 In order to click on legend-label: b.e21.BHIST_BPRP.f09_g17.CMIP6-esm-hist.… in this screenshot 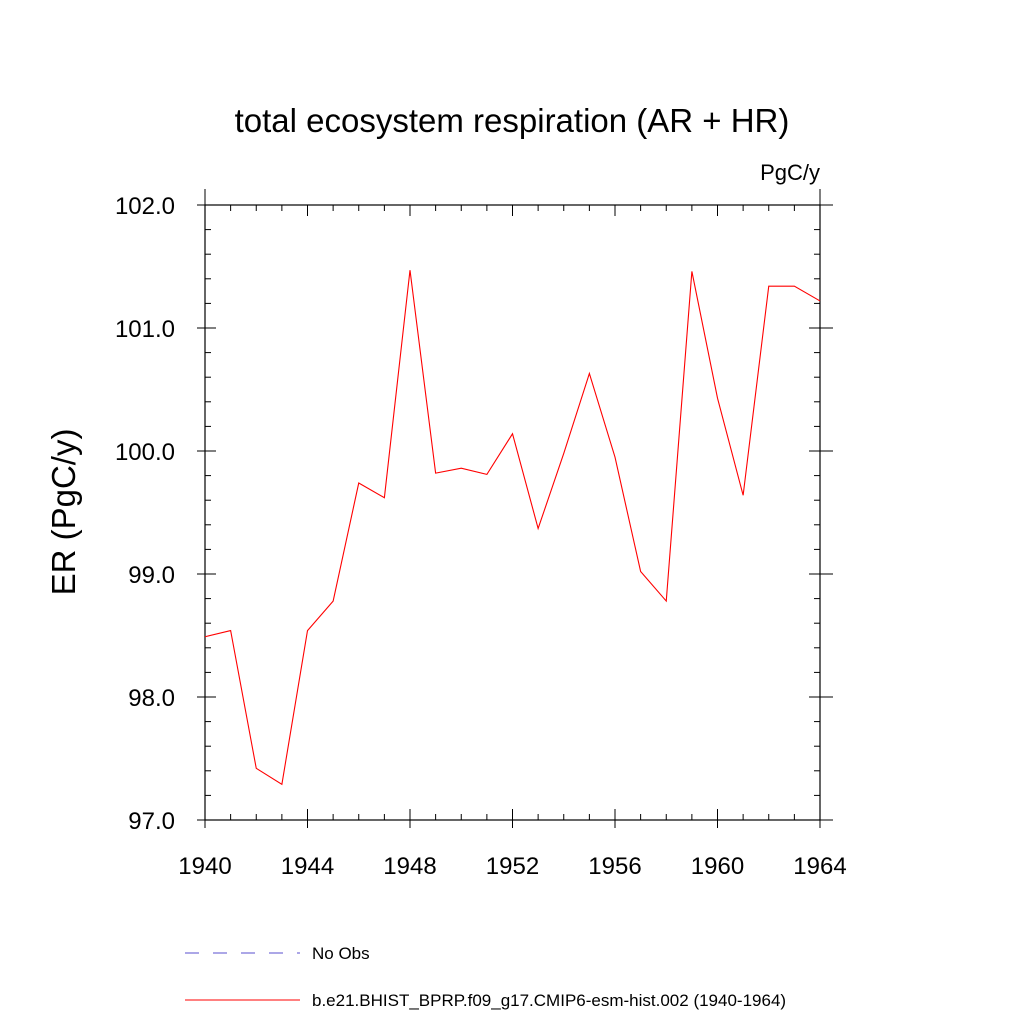, I will do `click(549, 1000)`.